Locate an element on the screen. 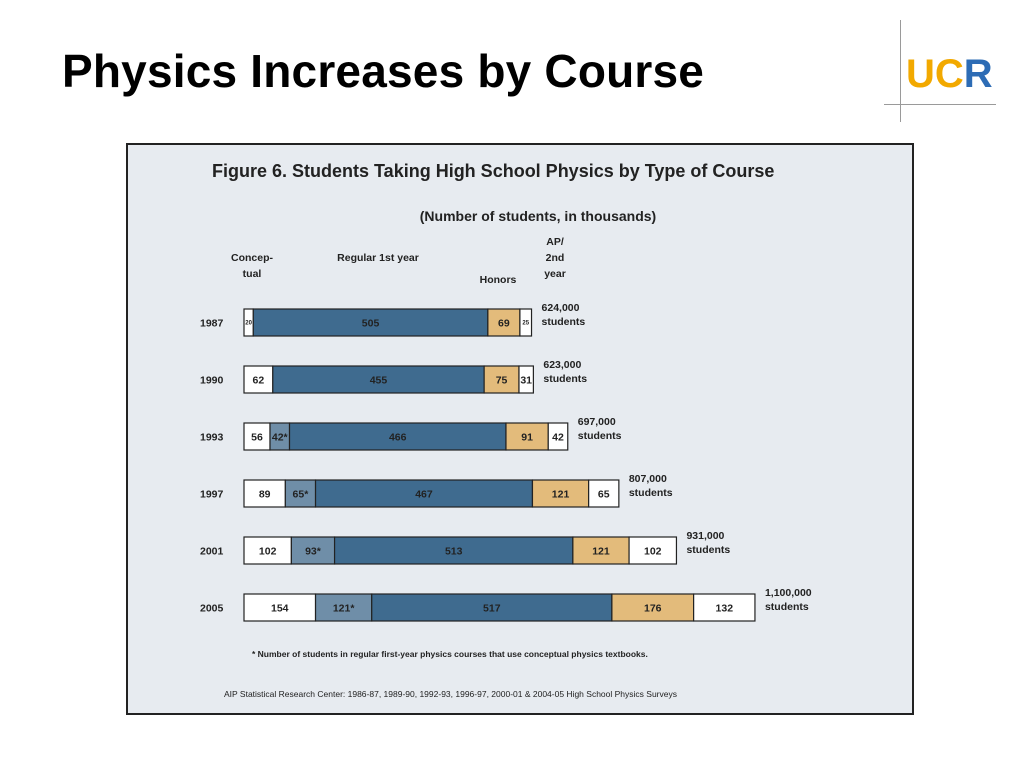 This screenshot has height=768, width=1024. logo-divider-vertical is located at coordinates (900, 71).